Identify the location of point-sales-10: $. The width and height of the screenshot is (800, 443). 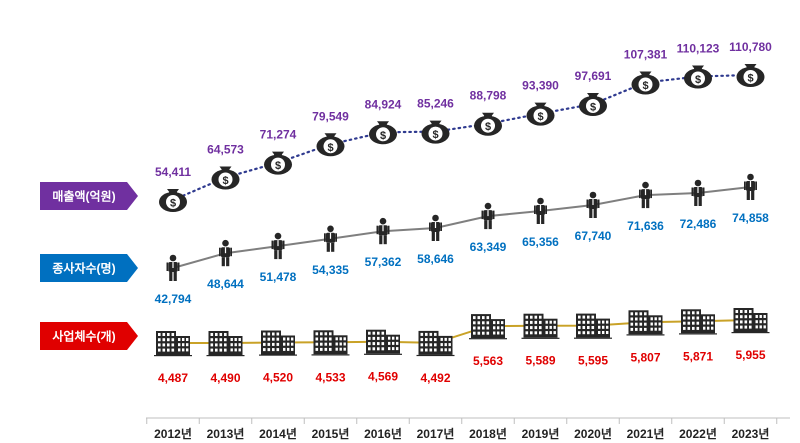
(698, 77).